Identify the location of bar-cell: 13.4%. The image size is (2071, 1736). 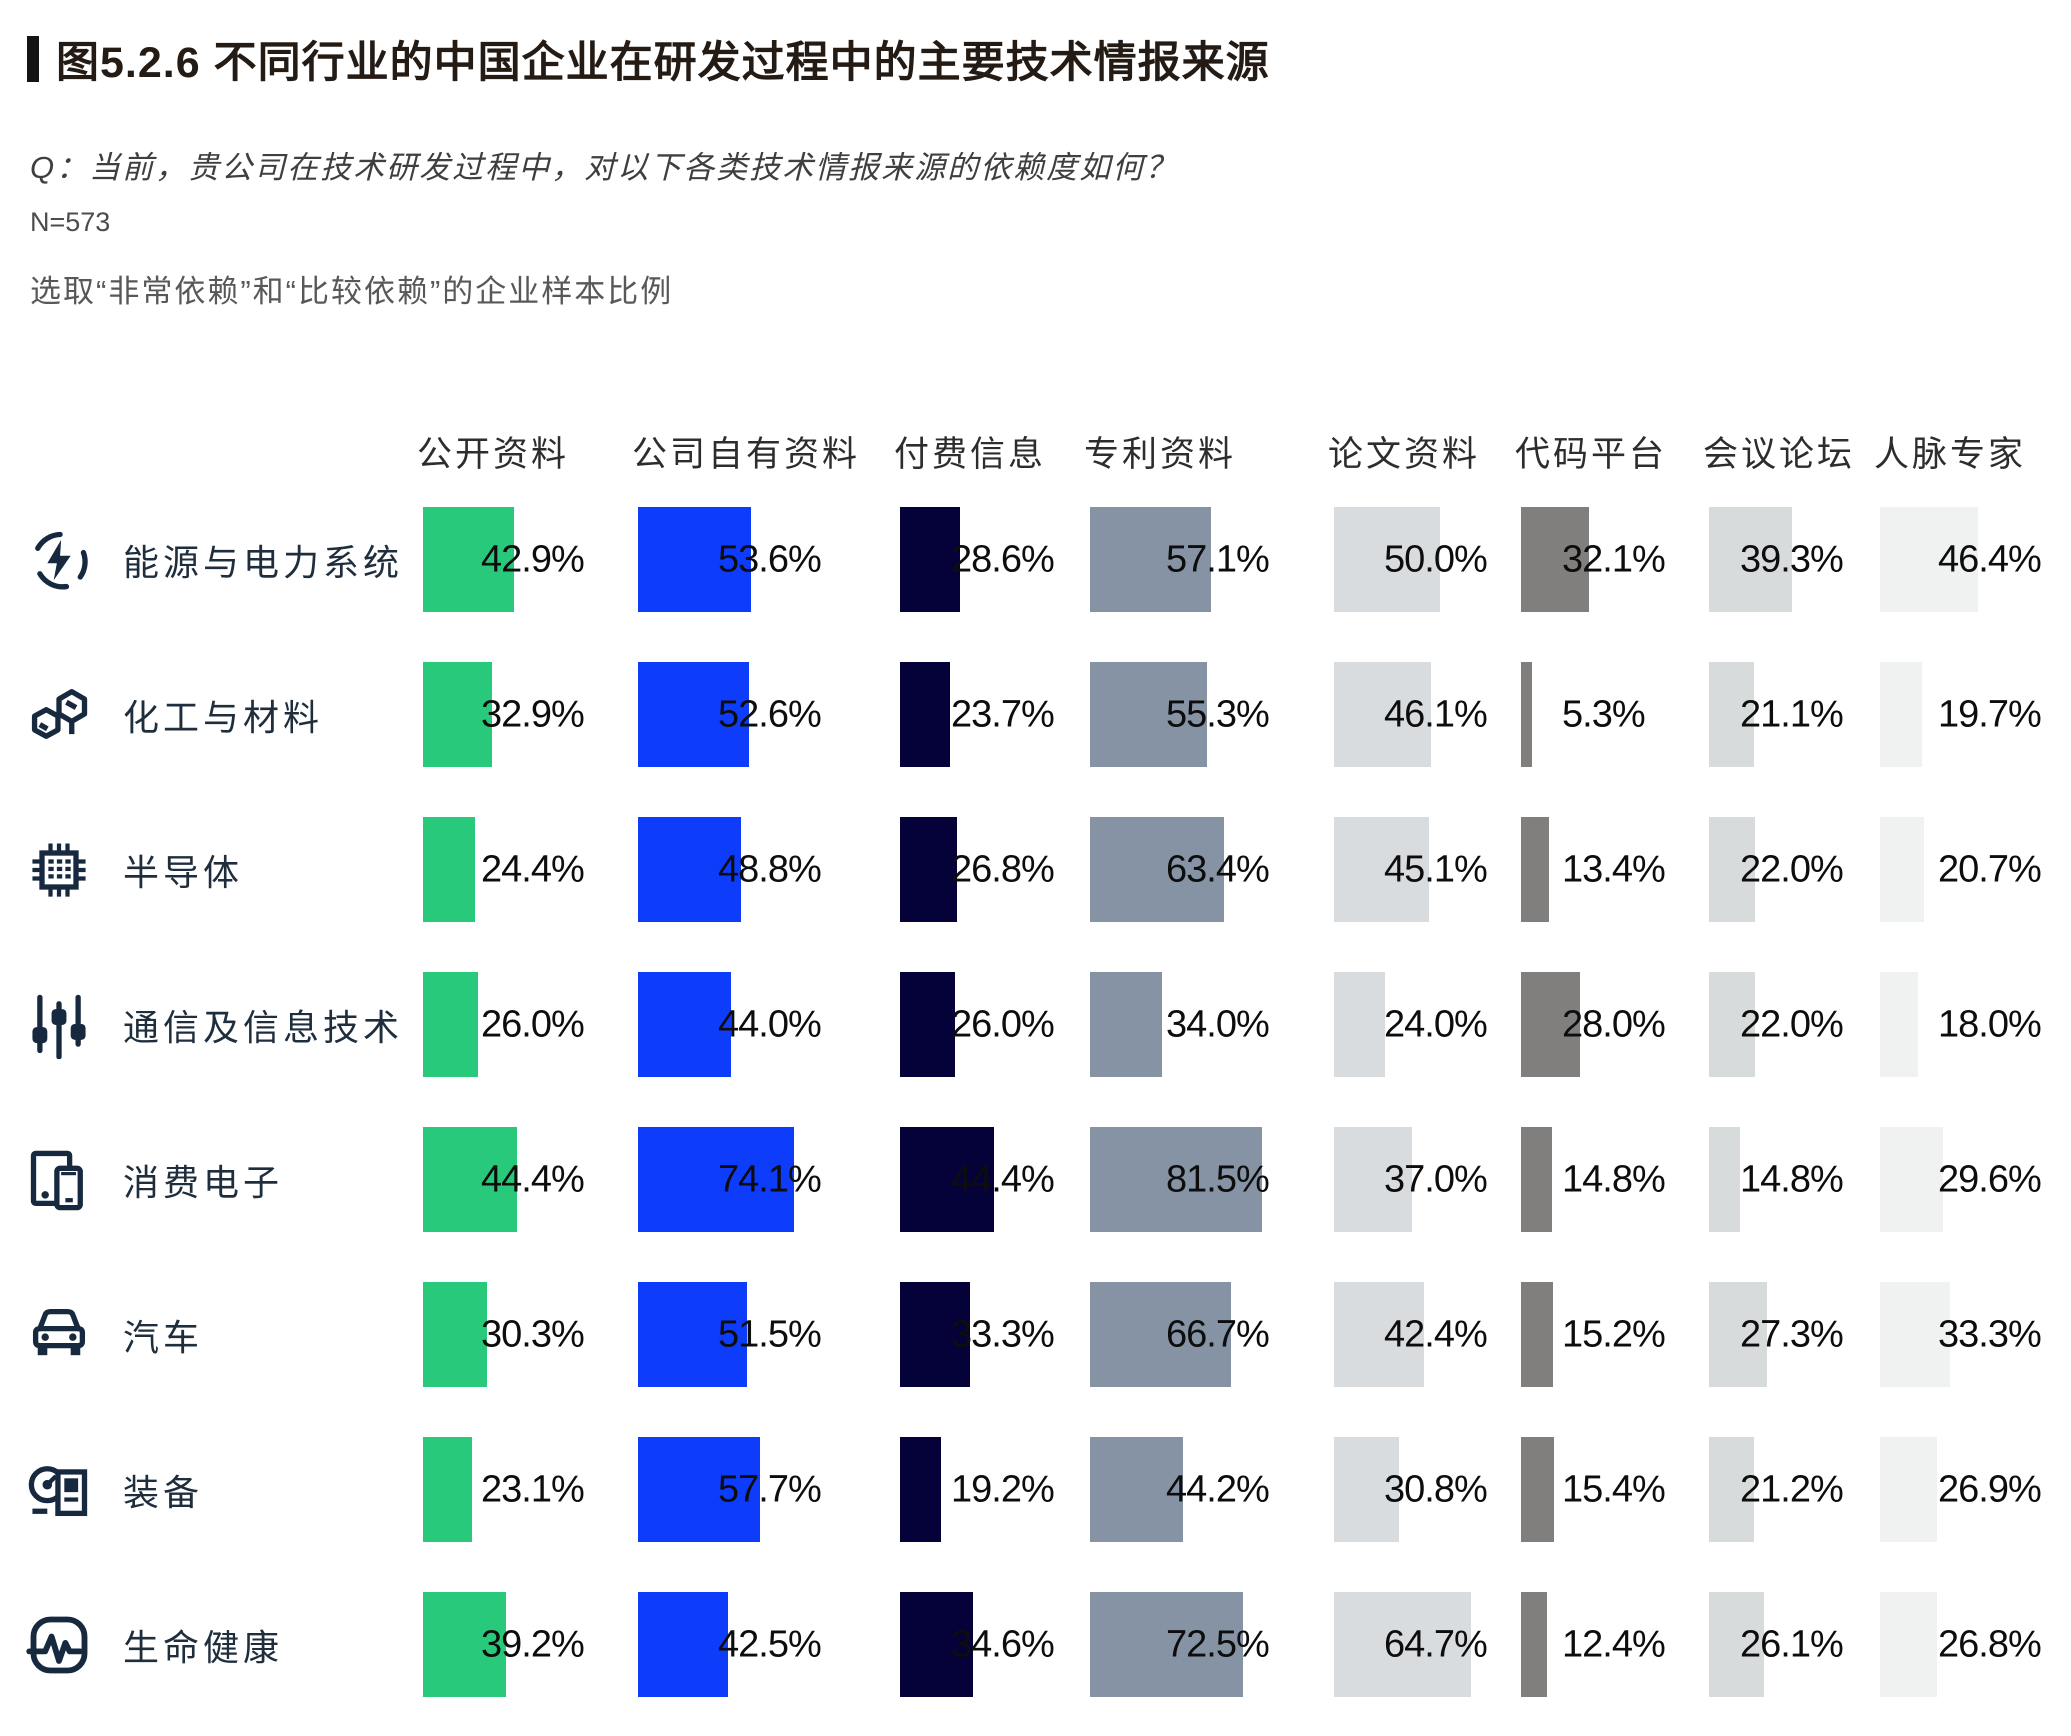
(1615, 869).